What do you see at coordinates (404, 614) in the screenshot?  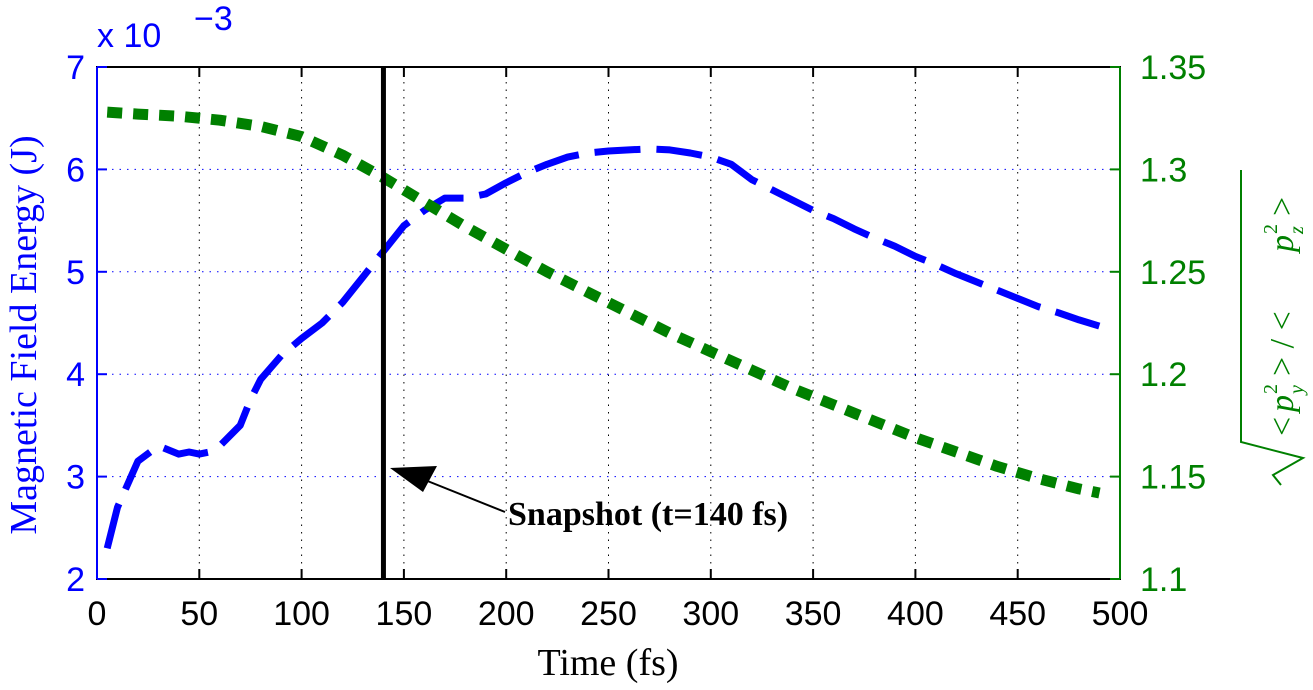 I see `x-tick-label: 150` at bounding box center [404, 614].